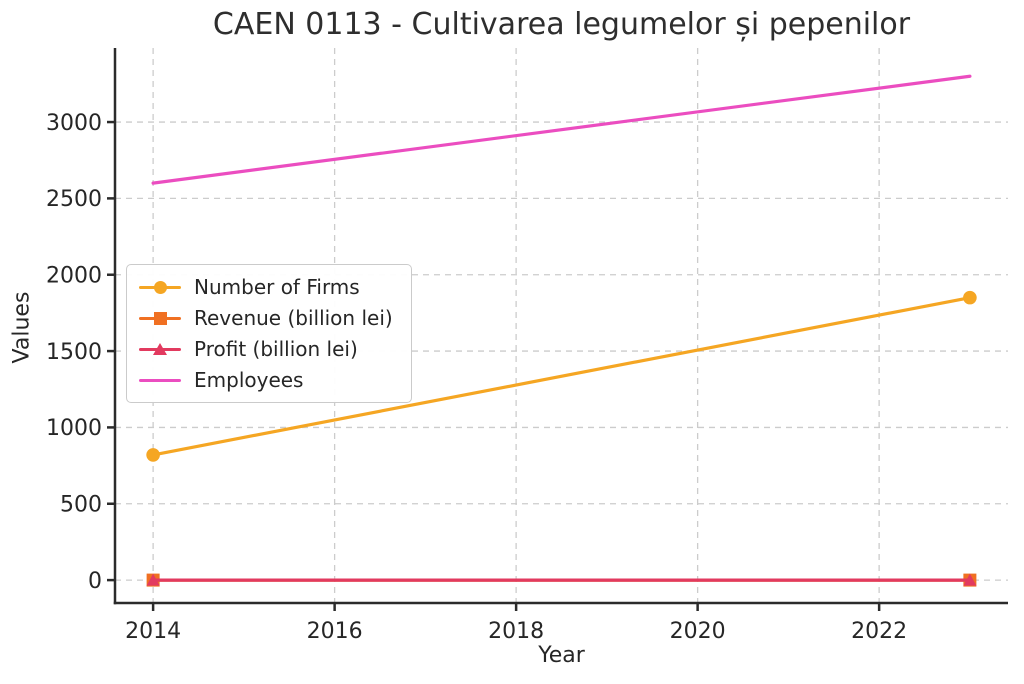  What do you see at coordinates (74, 199) in the screenshot?
I see `y-tick-label-2500: 2500` at bounding box center [74, 199].